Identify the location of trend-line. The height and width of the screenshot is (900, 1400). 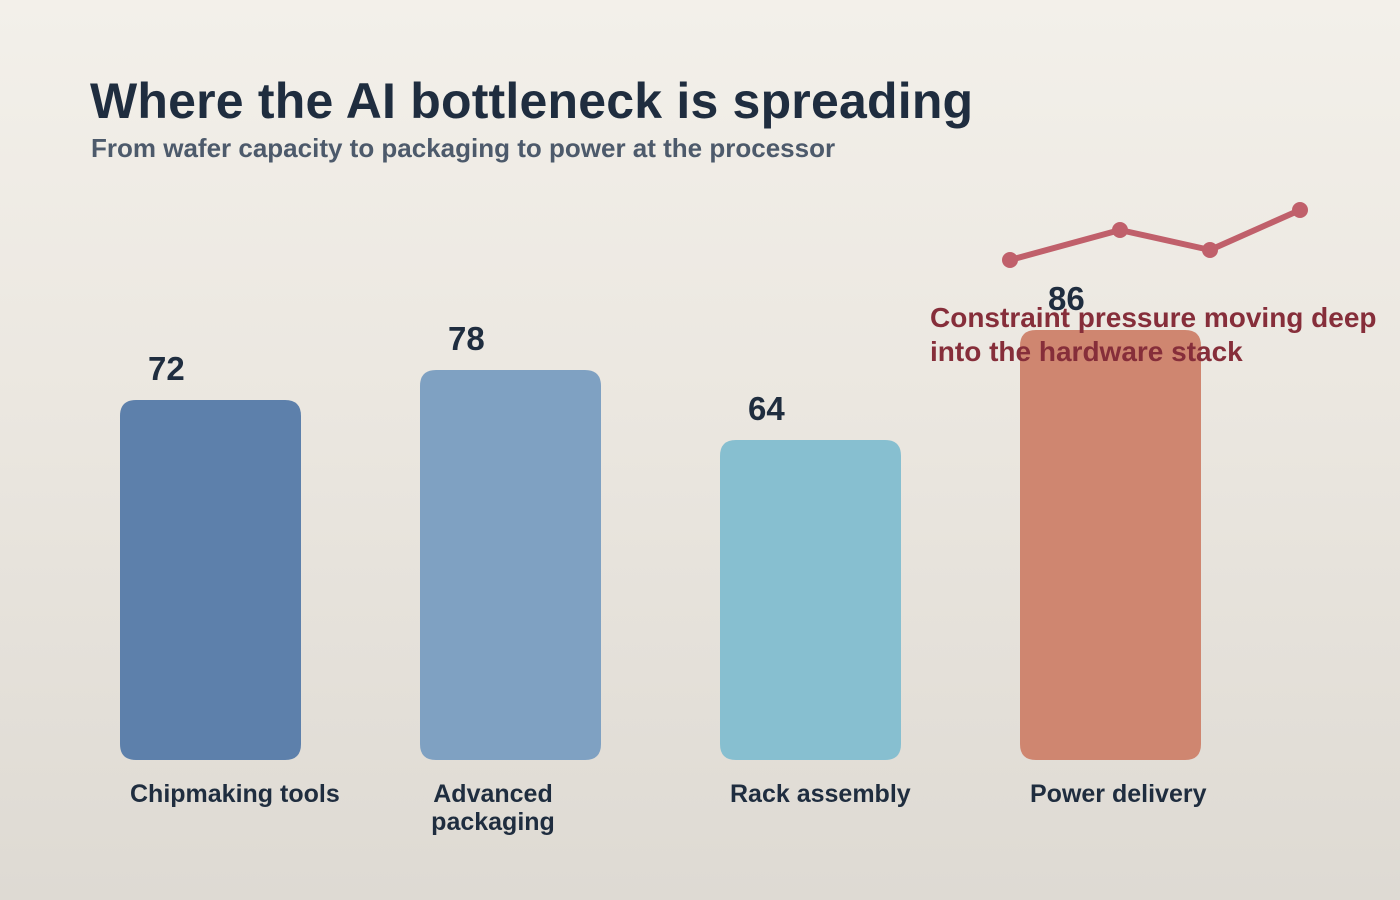
(1155, 235).